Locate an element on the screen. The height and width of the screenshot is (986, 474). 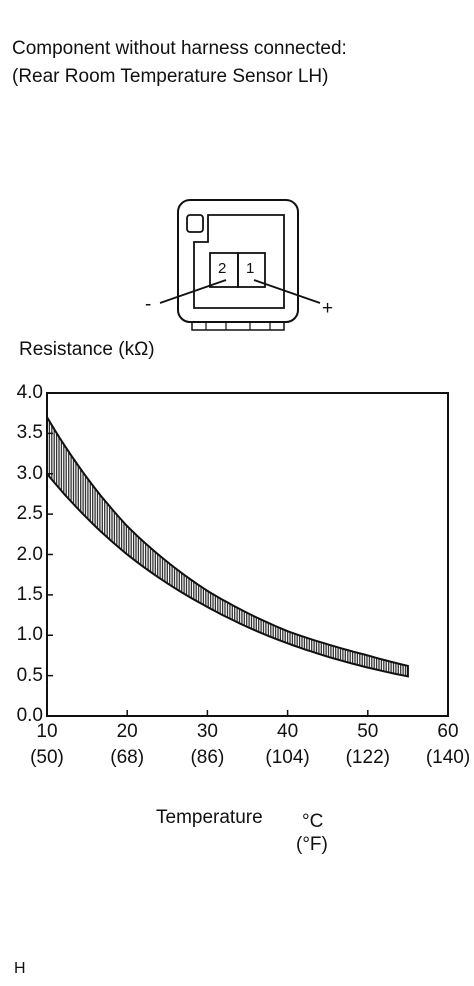
y-axis-label: Resistance (kΩ) is located at coordinates (87, 349).